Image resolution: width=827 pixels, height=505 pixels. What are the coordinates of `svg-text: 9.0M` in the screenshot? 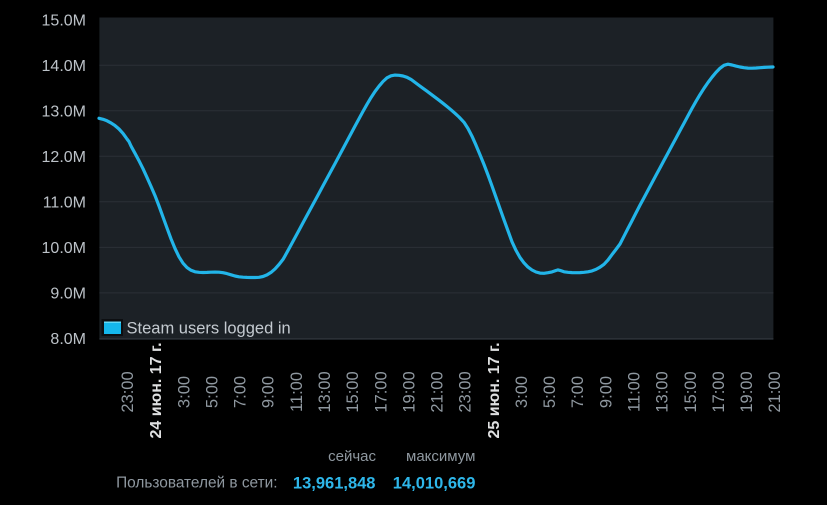 It's located at (68, 294).